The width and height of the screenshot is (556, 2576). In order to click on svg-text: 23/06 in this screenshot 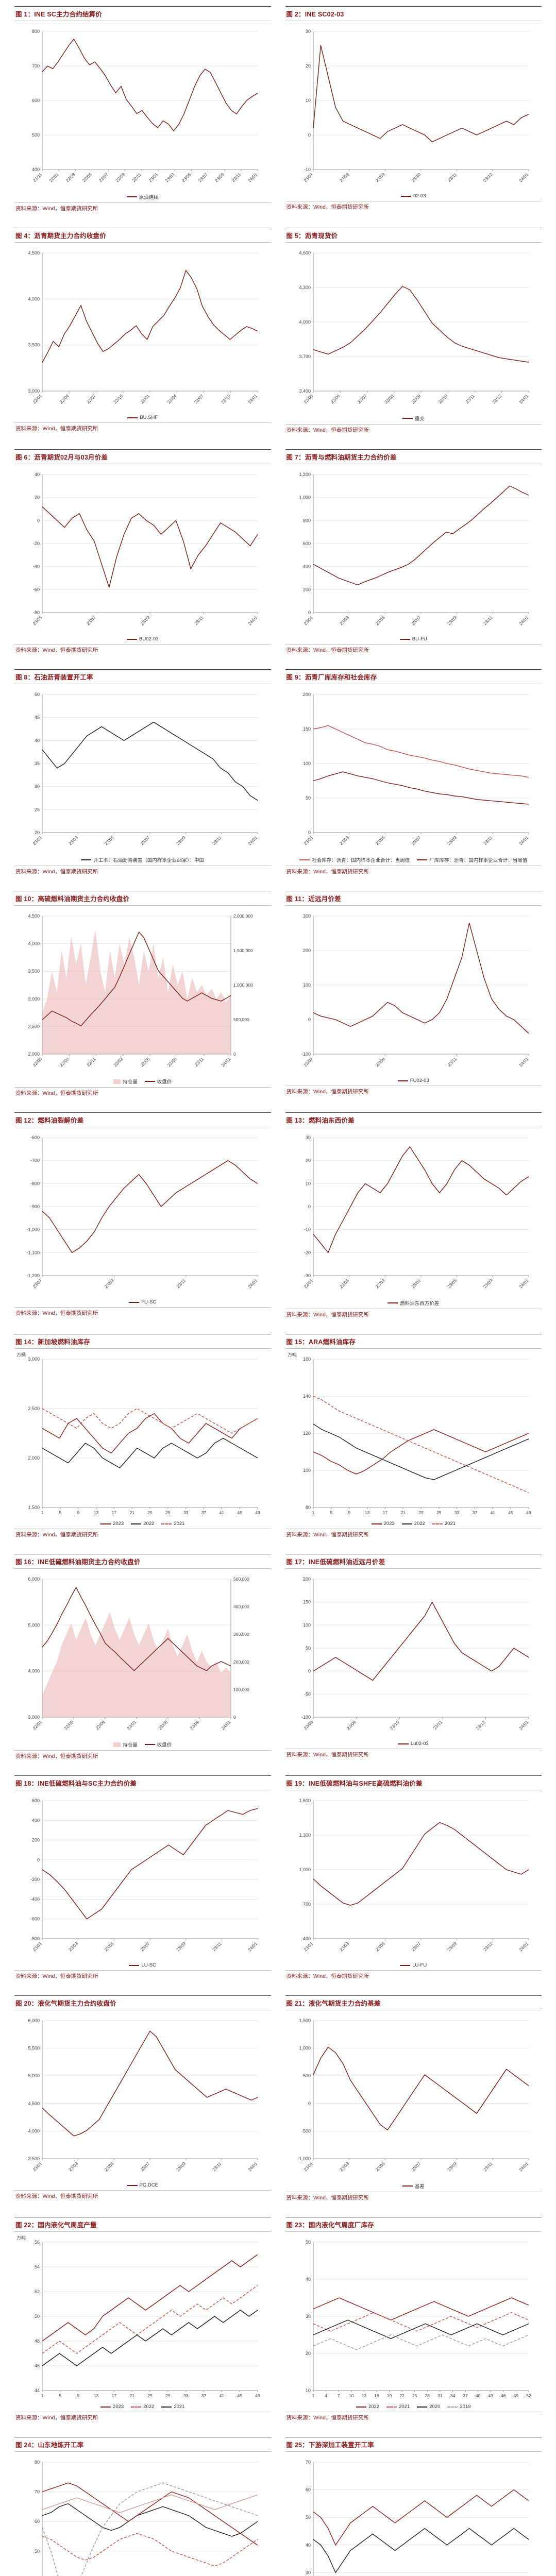, I will do `click(335, 398)`.